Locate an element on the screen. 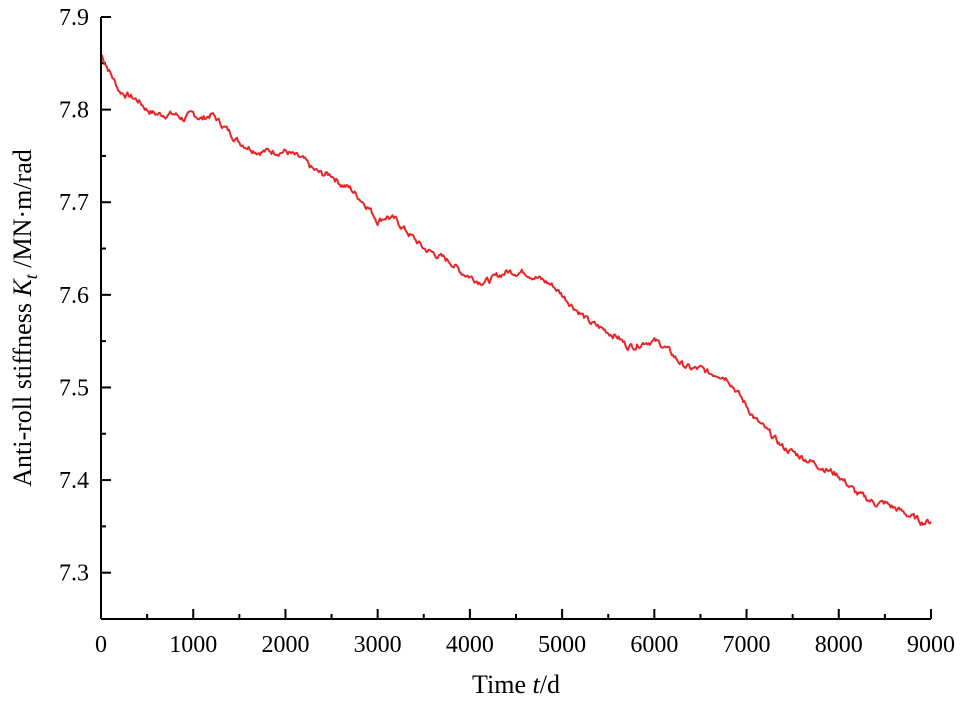  x-tick-label: 1000 is located at coordinates (193, 645).